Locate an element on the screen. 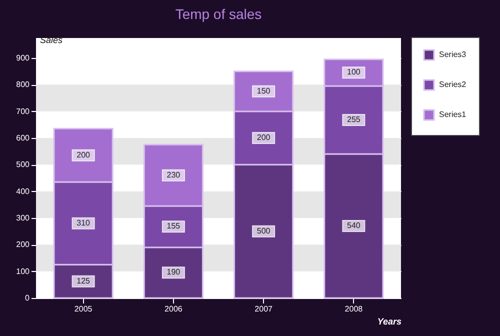 The height and width of the screenshot is (336, 500). data-label: 125 is located at coordinates (83, 281).